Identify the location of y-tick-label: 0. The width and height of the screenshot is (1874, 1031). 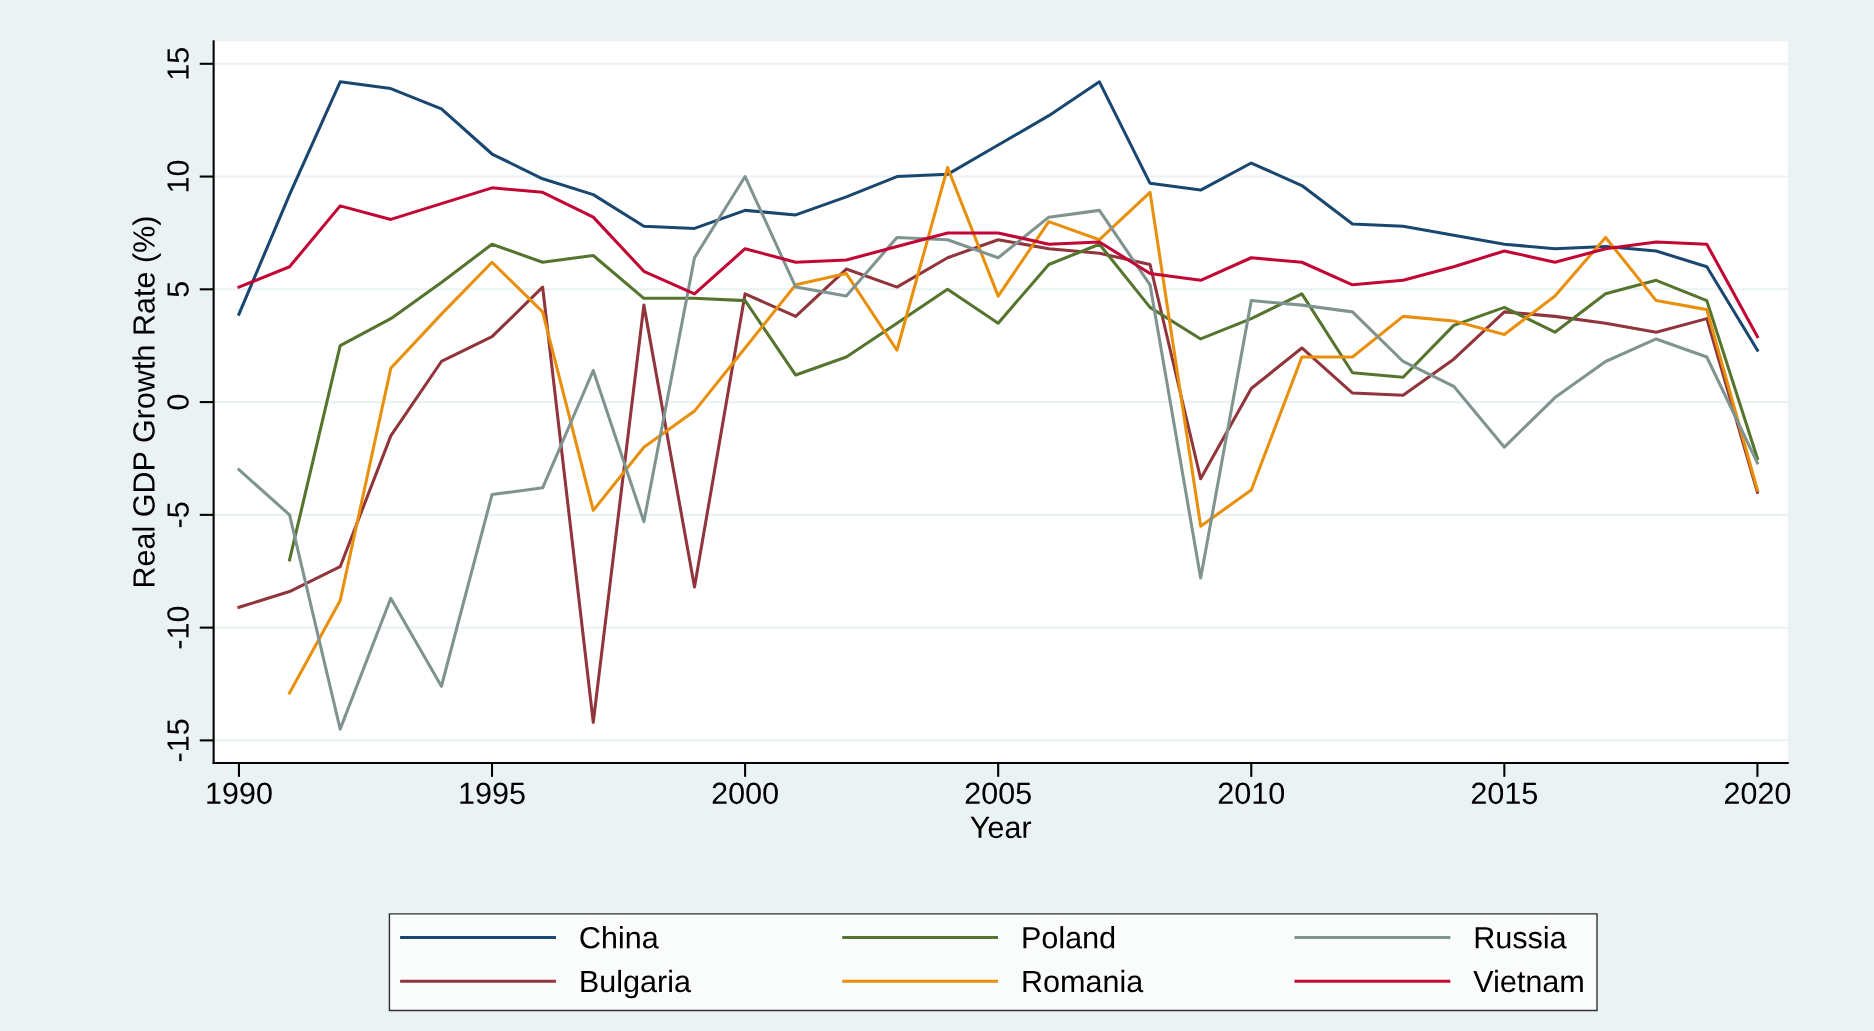
(178, 402).